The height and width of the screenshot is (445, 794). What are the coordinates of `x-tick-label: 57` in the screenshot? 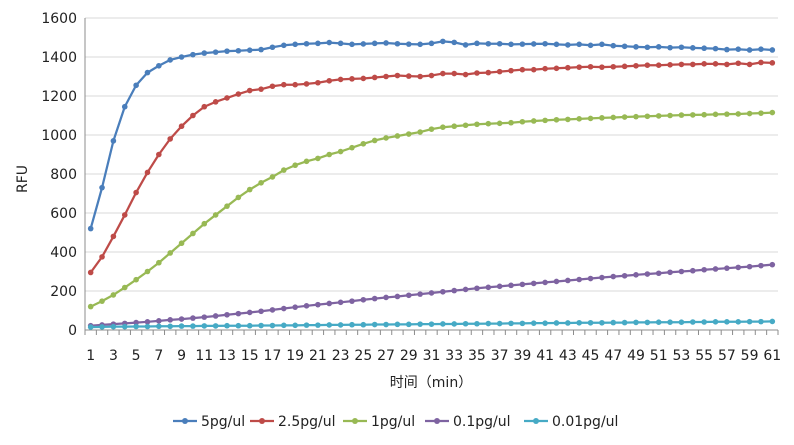 It's located at (727, 356).